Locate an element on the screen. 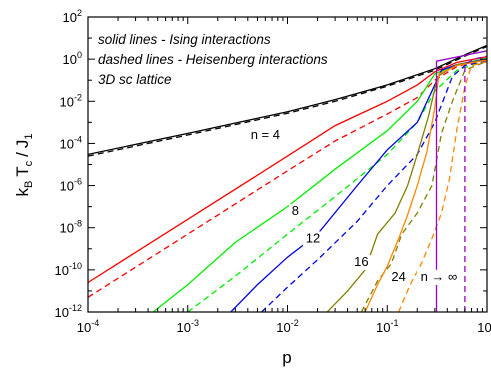 Image resolution: width=491 pixels, height=373 pixels. y-tick-label: 10⁻⁶ is located at coordinates (71, 185).